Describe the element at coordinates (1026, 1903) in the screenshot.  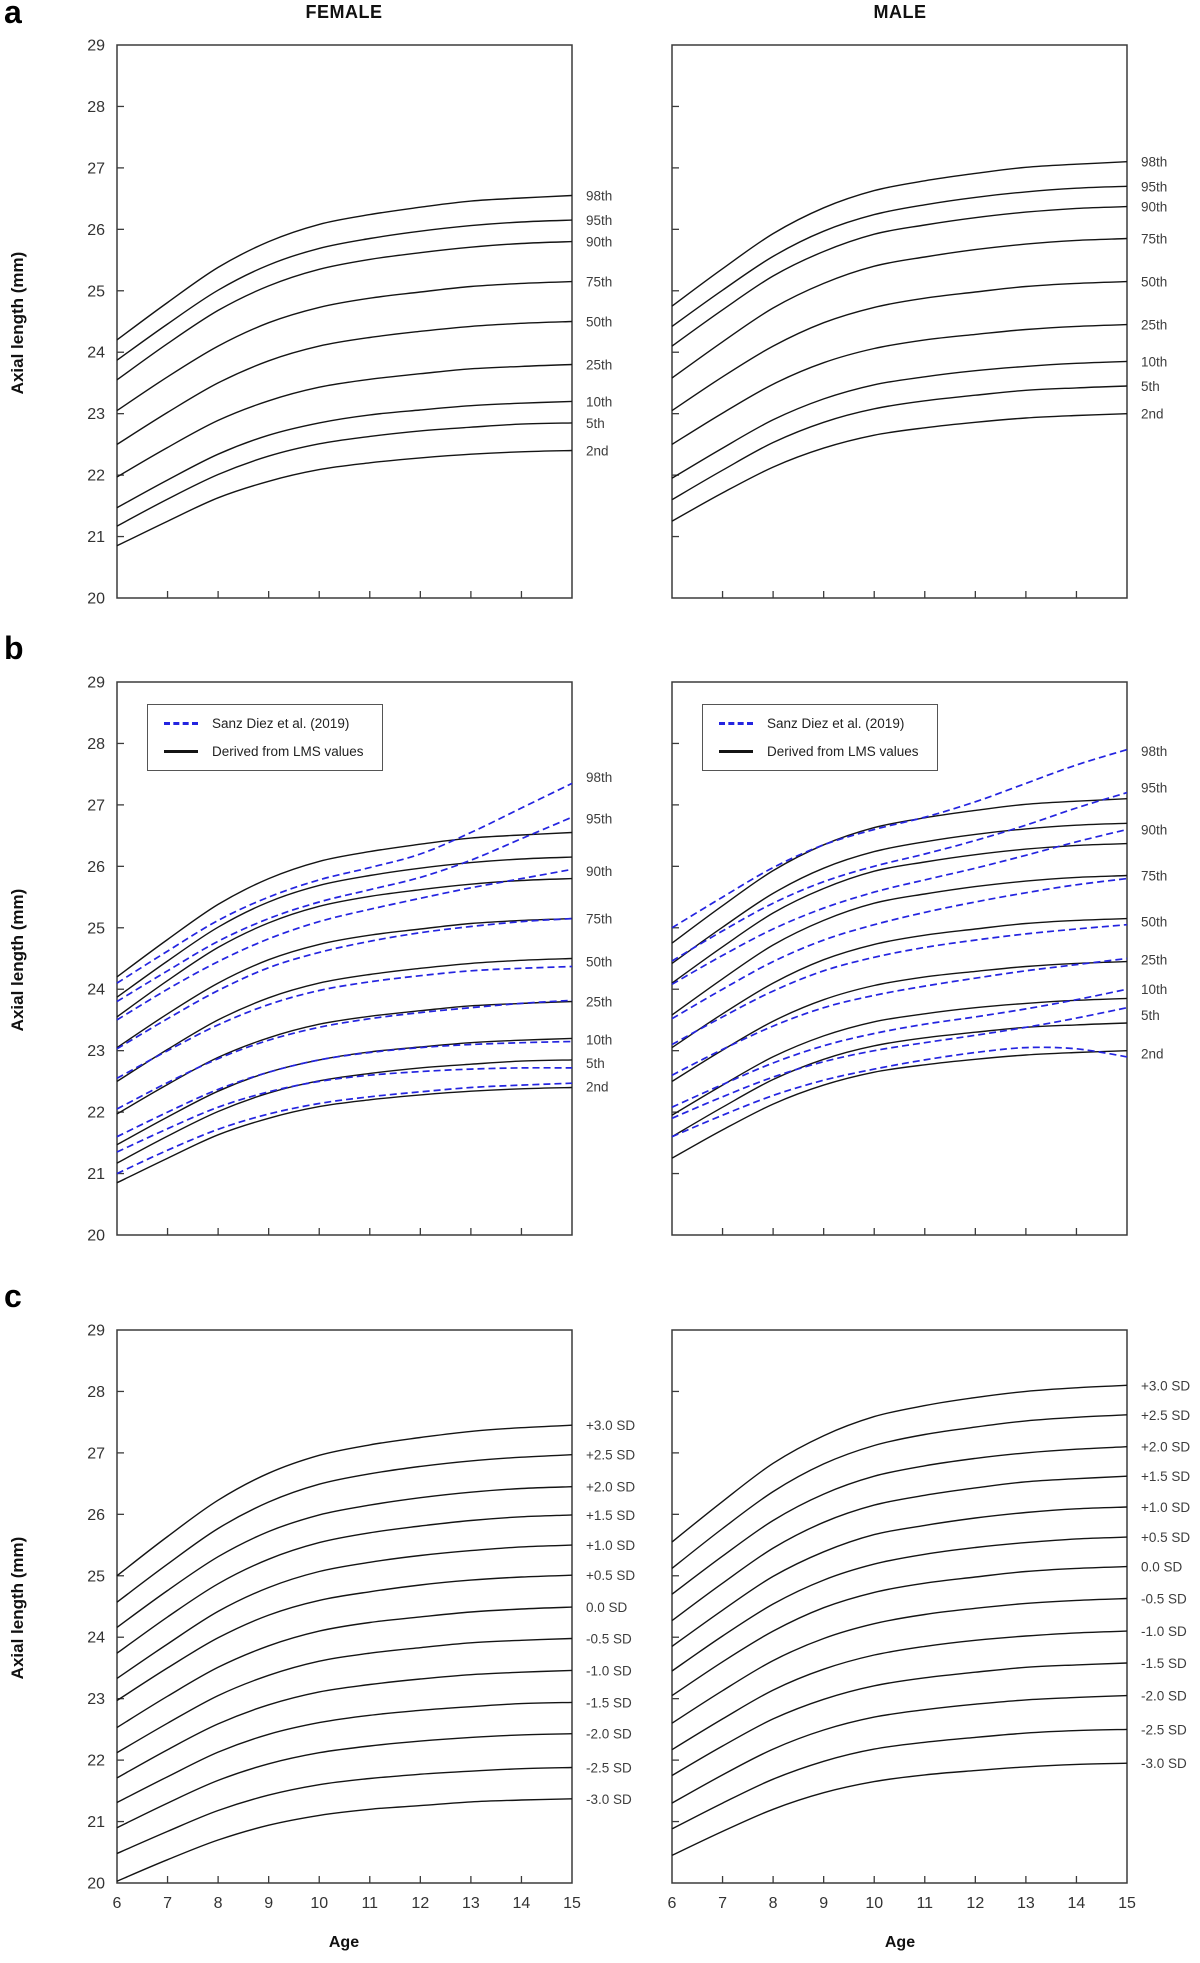
I see `x-tick-label: 13` at that location.